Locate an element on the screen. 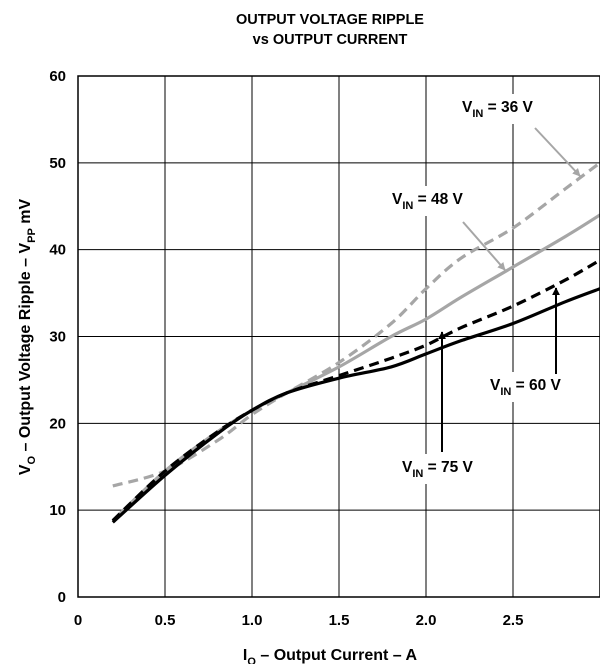  annotation-label: VIN = 48 V is located at coordinates (428, 201).